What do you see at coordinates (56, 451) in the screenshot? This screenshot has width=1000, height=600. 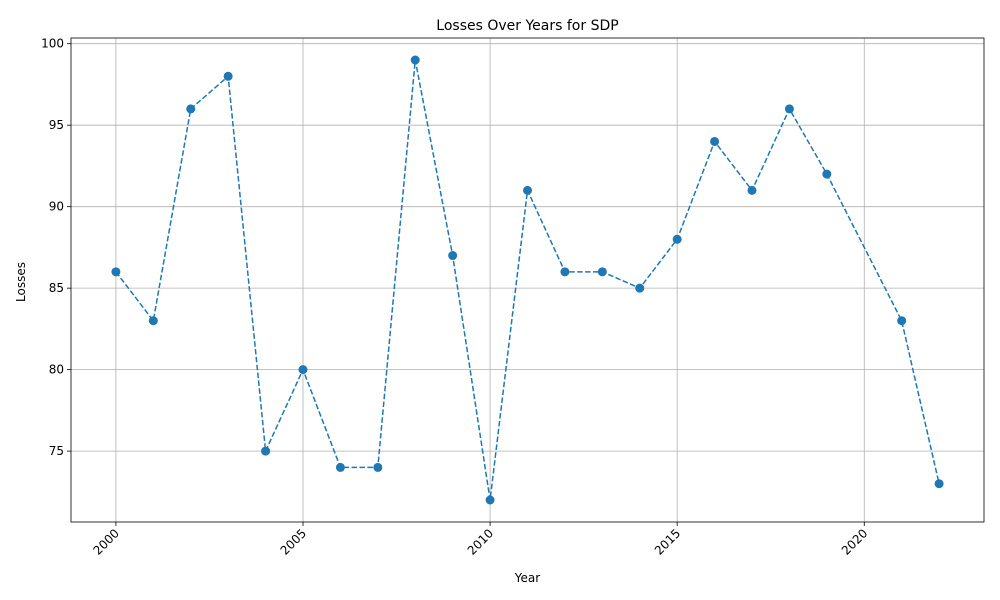 I see `y-tick-label: 75` at bounding box center [56, 451].